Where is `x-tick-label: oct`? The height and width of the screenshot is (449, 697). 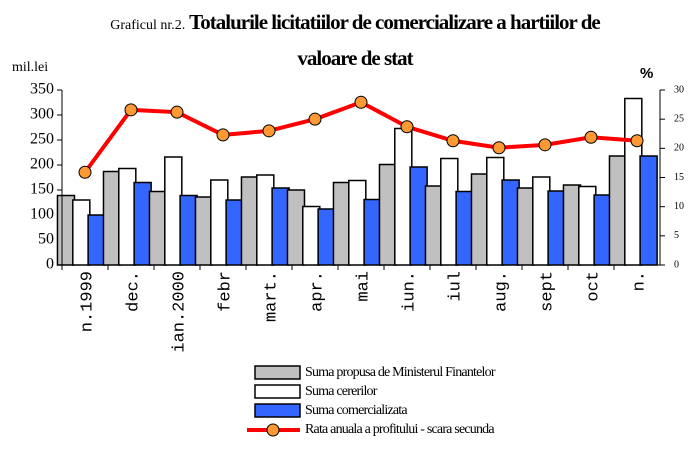 x-tick-label: oct is located at coordinates (593, 286).